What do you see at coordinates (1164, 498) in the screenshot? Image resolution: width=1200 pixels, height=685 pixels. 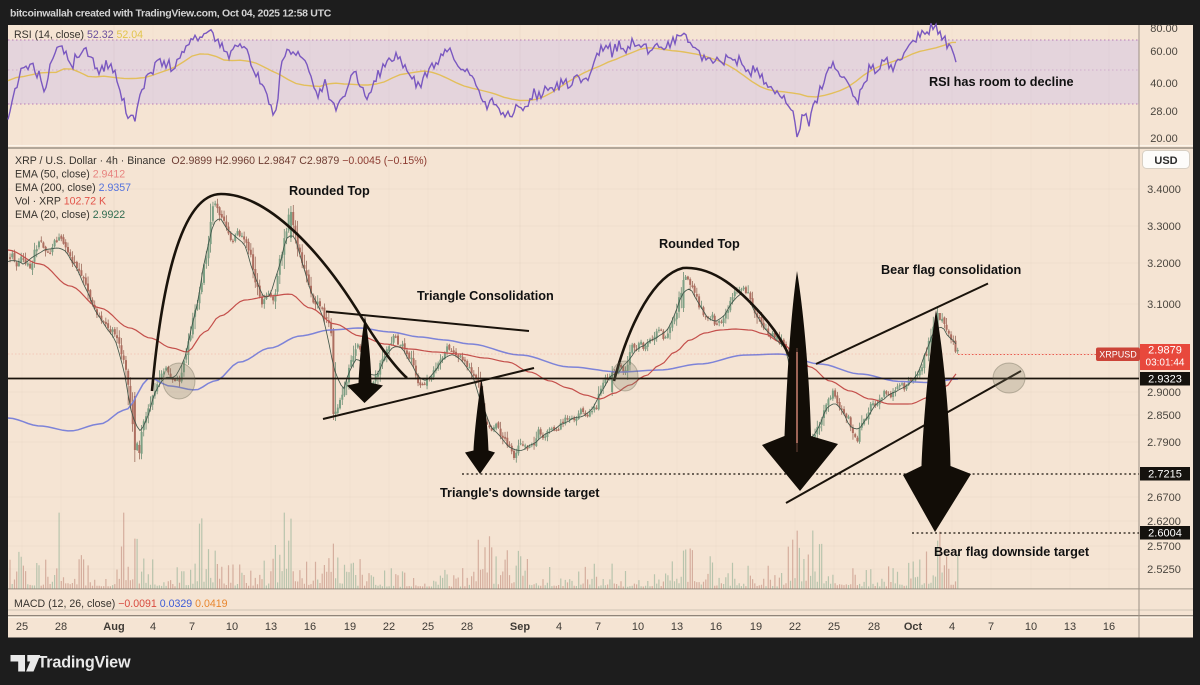 I see `svg-text: 2.6700` at bounding box center [1164, 498].